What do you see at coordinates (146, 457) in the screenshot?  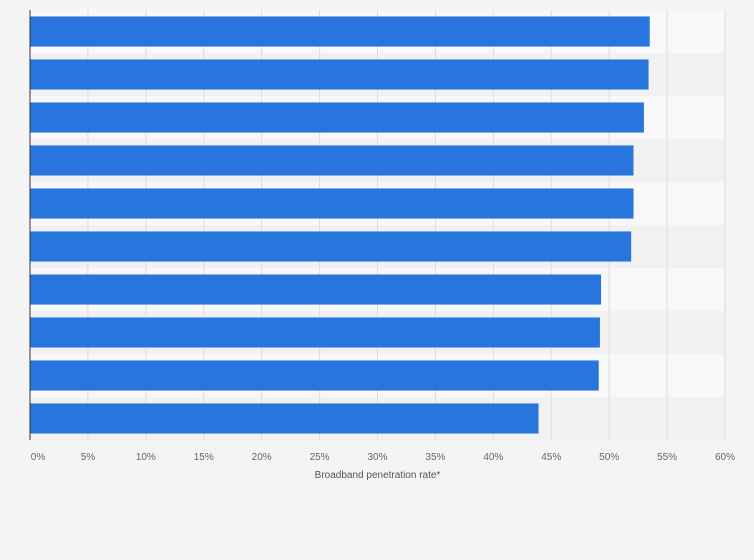 I see `x-tick-label: 10%` at bounding box center [146, 457].